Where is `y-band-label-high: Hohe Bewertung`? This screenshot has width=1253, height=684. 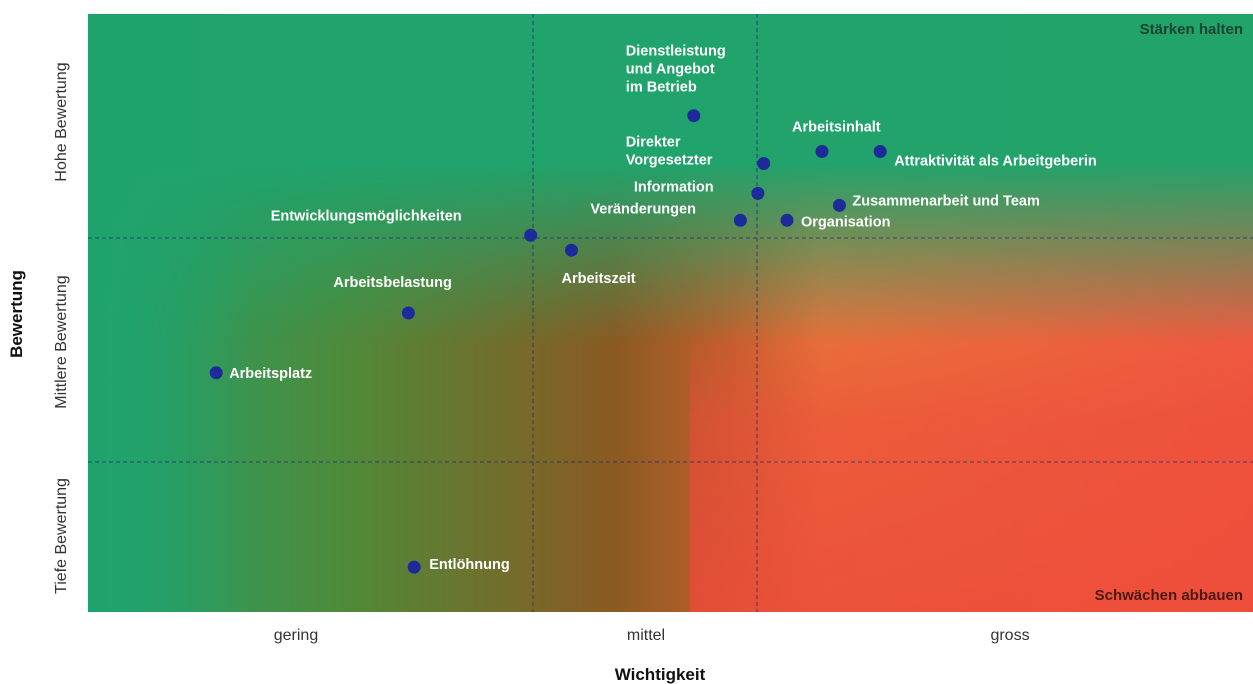 y-band-label-high: Hohe Bewertung is located at coordinates (61, 121).